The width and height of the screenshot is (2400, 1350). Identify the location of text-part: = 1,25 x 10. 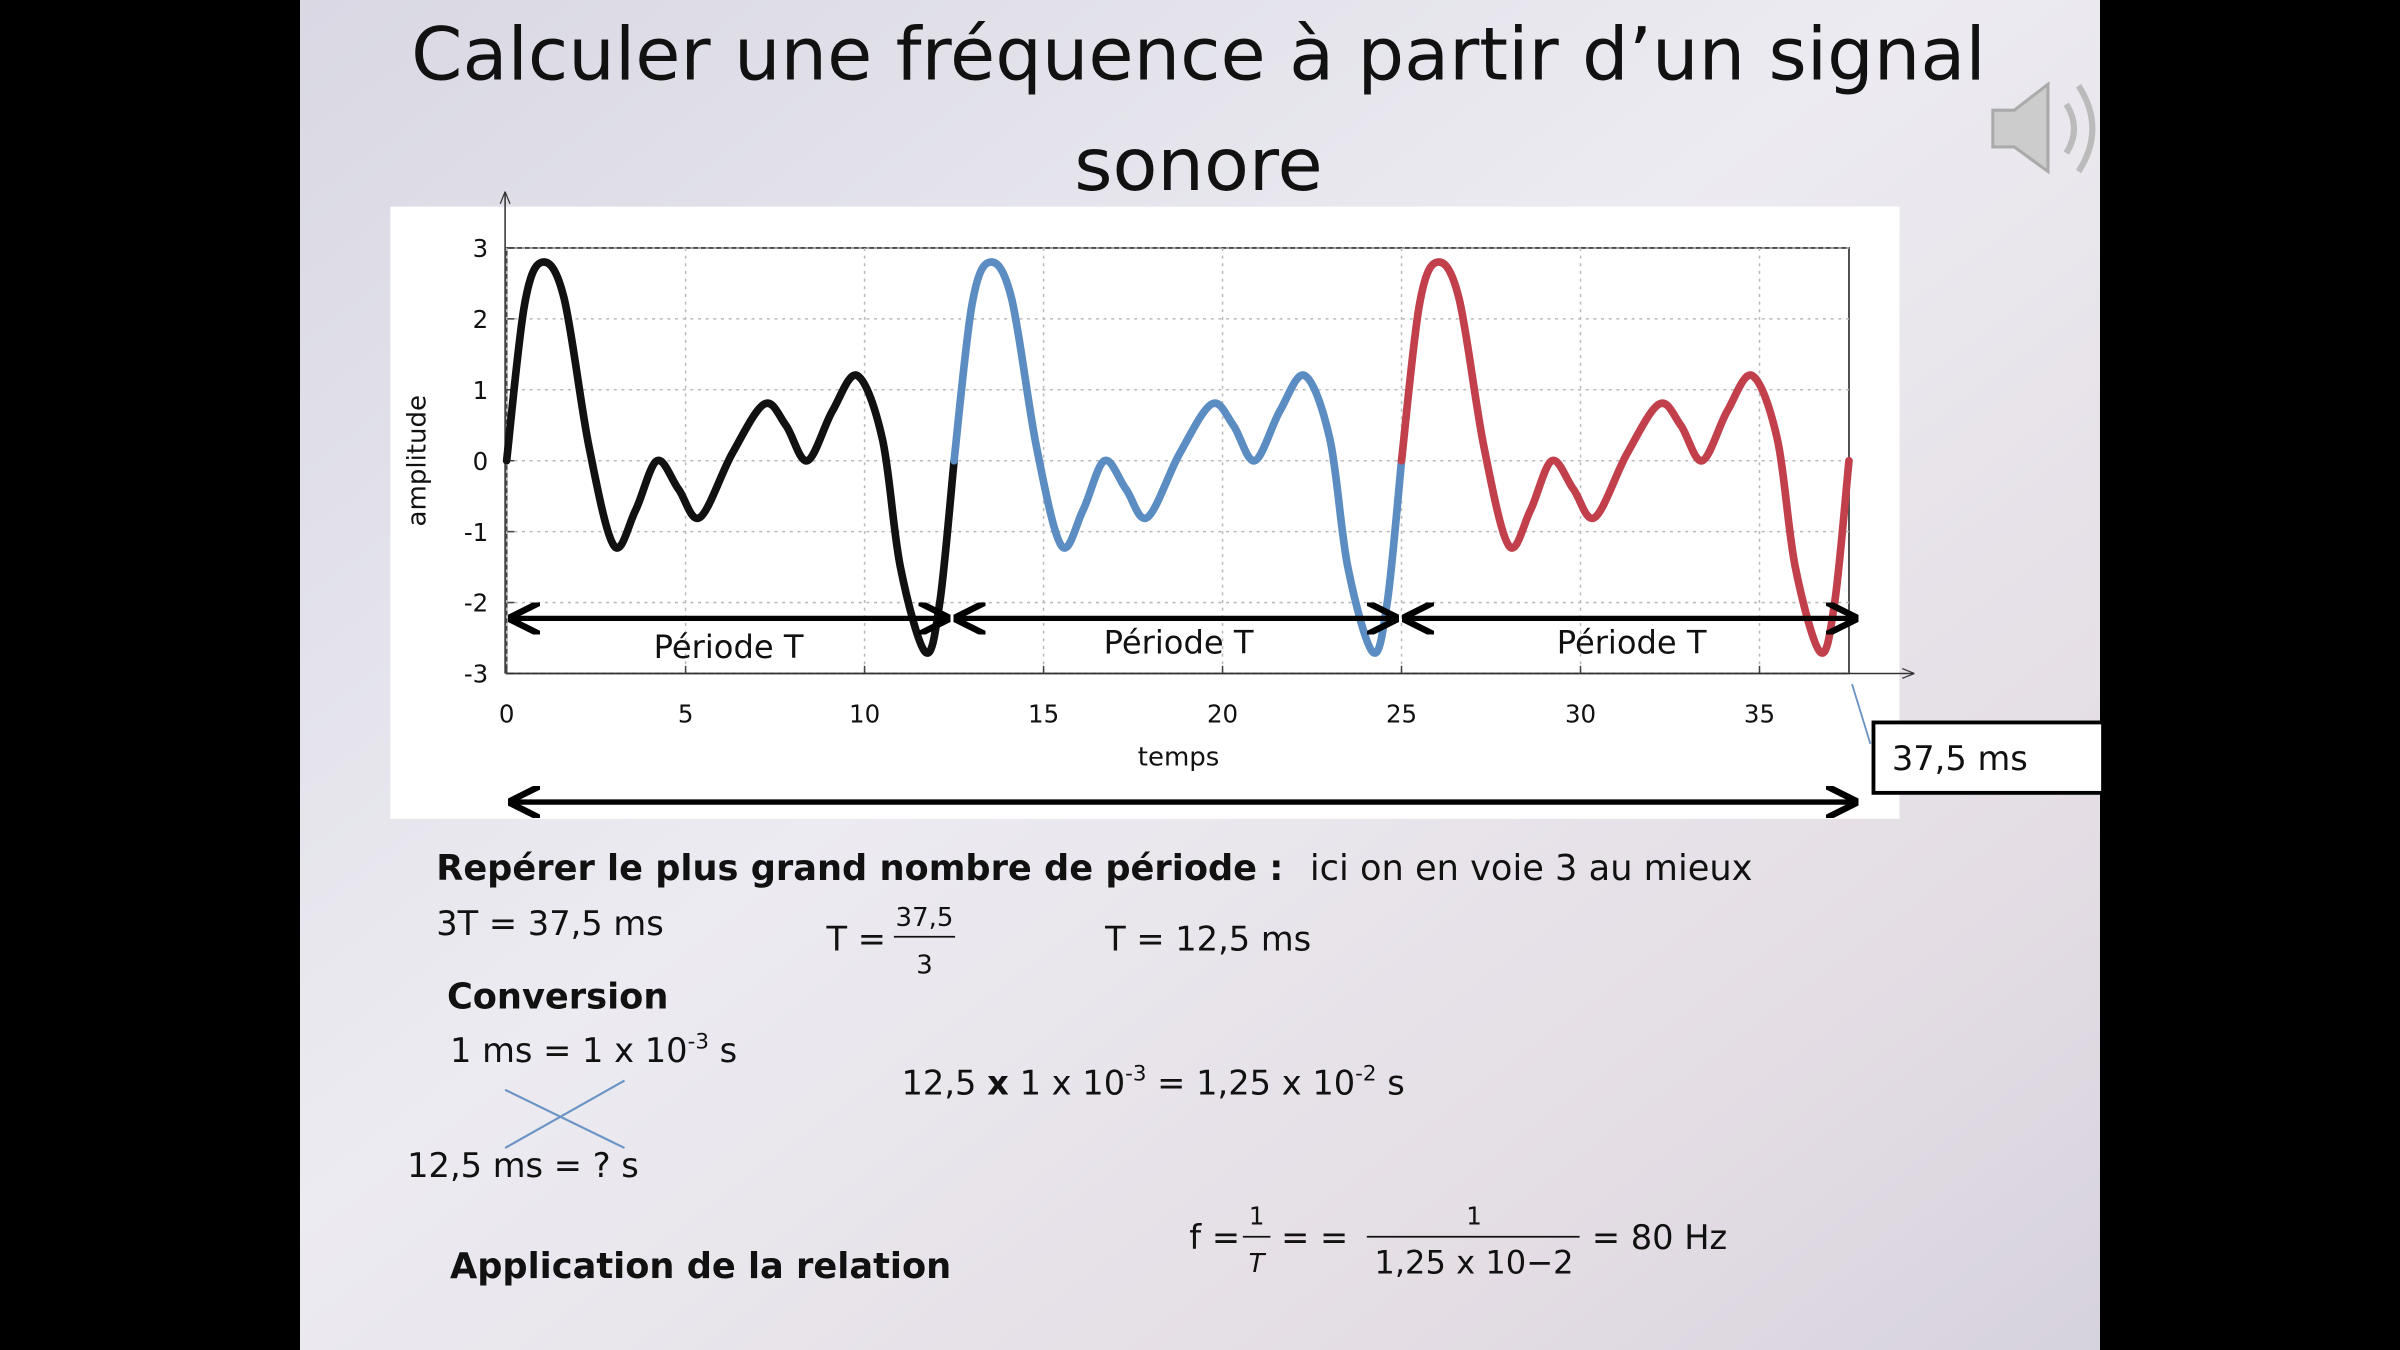
(1250, 1082).